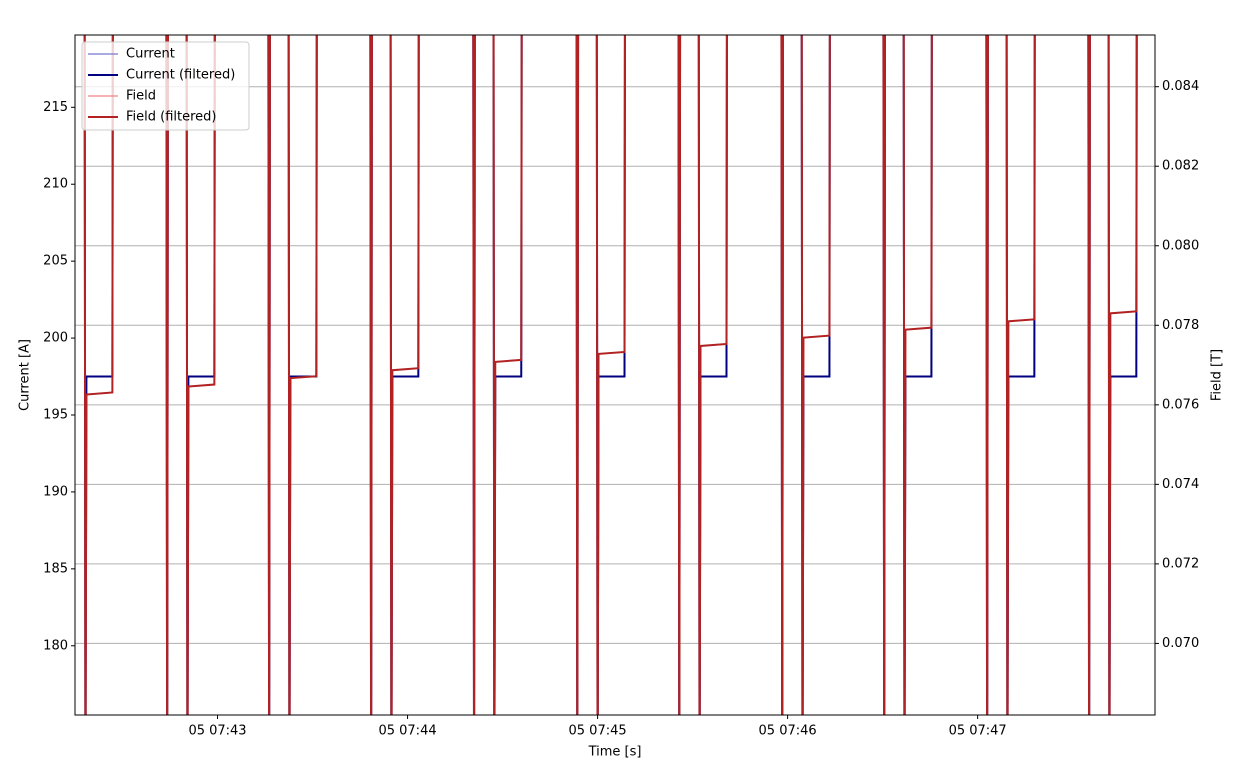  I want to click on y-tick-label: 180, so click(55, 645).